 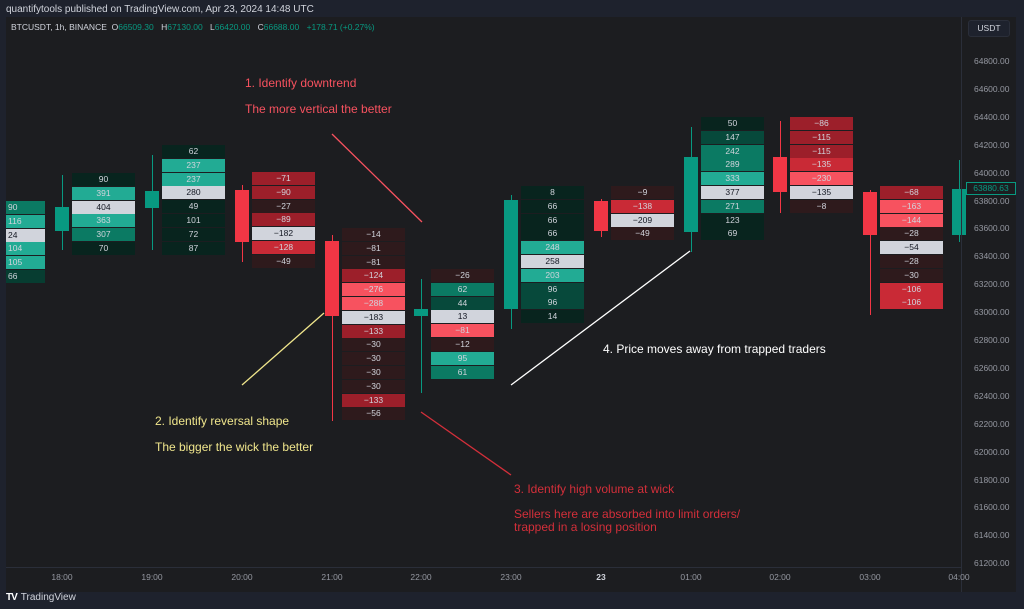 I want to click on currency-button: USDT, so click(x=989, y=28).